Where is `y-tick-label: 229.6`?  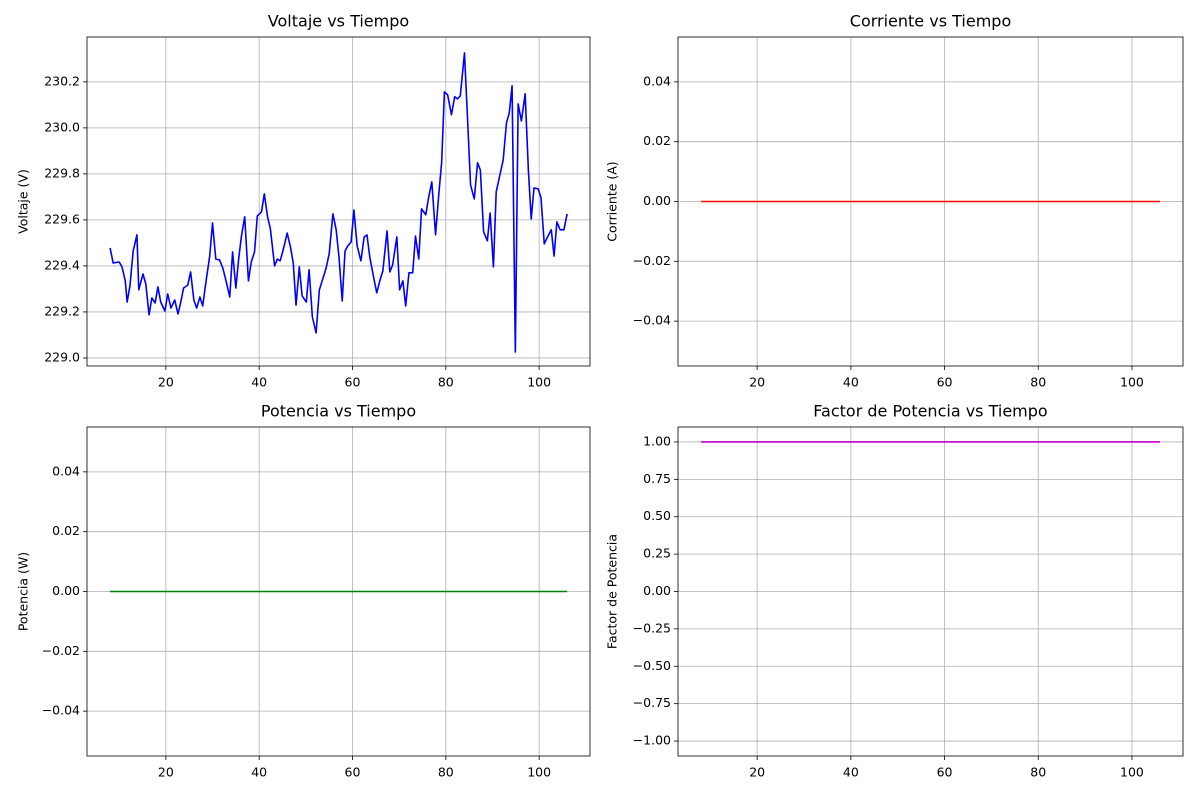
y-tick-label: 229.6 is located at coordinates (62, 218).